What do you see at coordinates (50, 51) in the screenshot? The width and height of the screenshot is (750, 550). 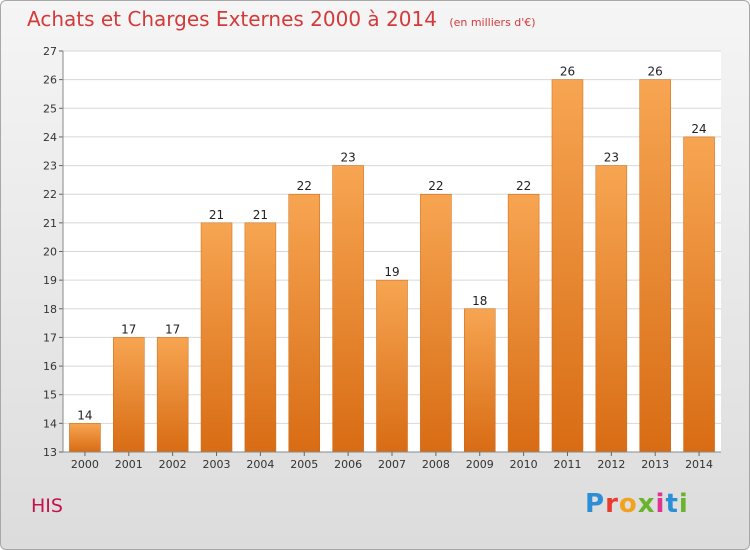 I see `y-tick-label: 27` at bounding box center [50, 51].